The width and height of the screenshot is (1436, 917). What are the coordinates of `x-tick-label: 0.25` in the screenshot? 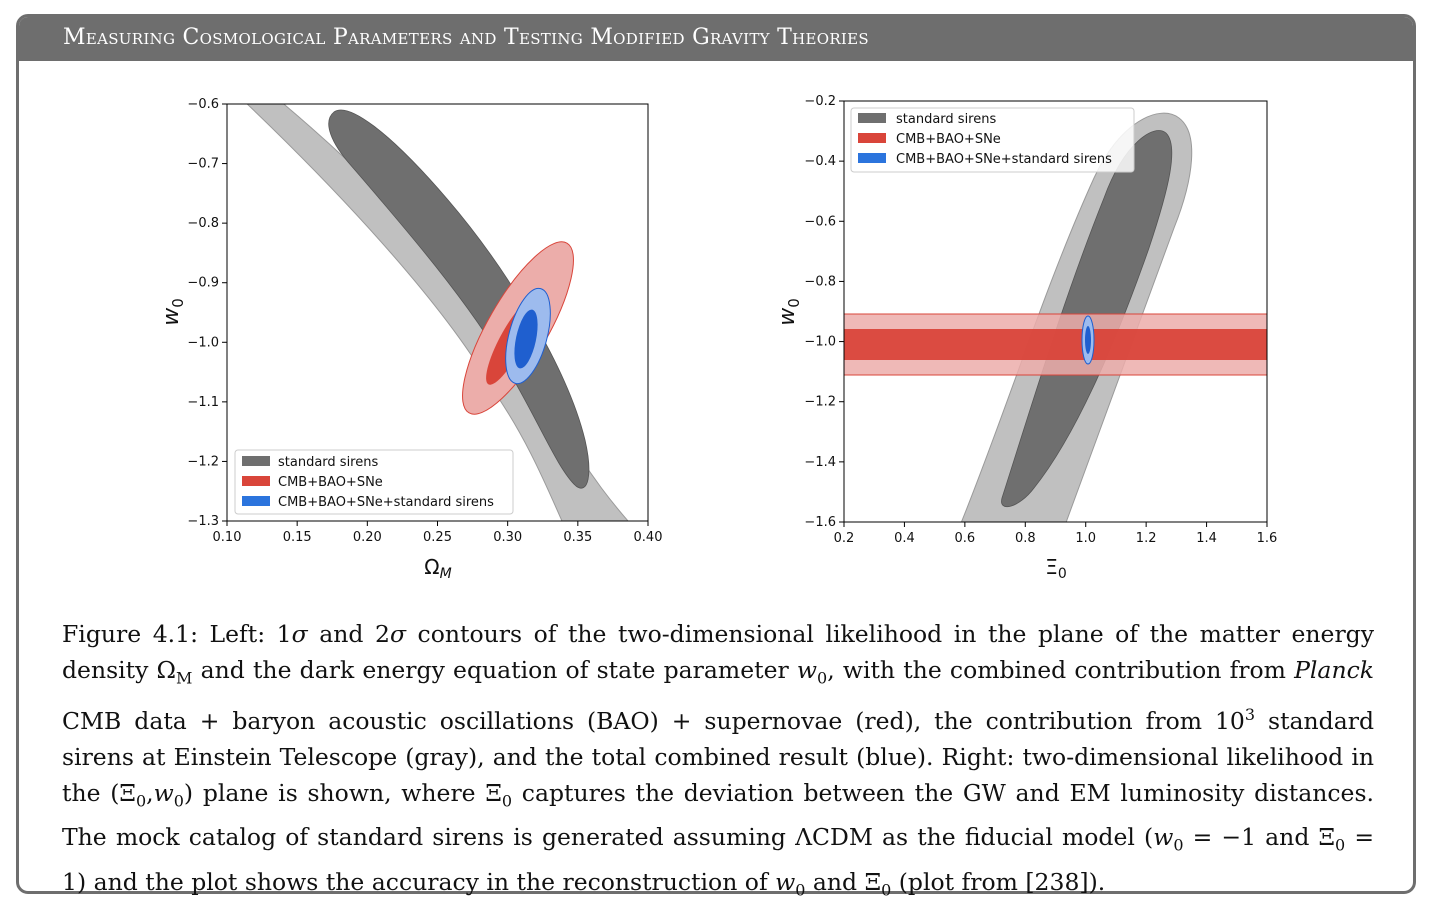 It's located at (437, 537).